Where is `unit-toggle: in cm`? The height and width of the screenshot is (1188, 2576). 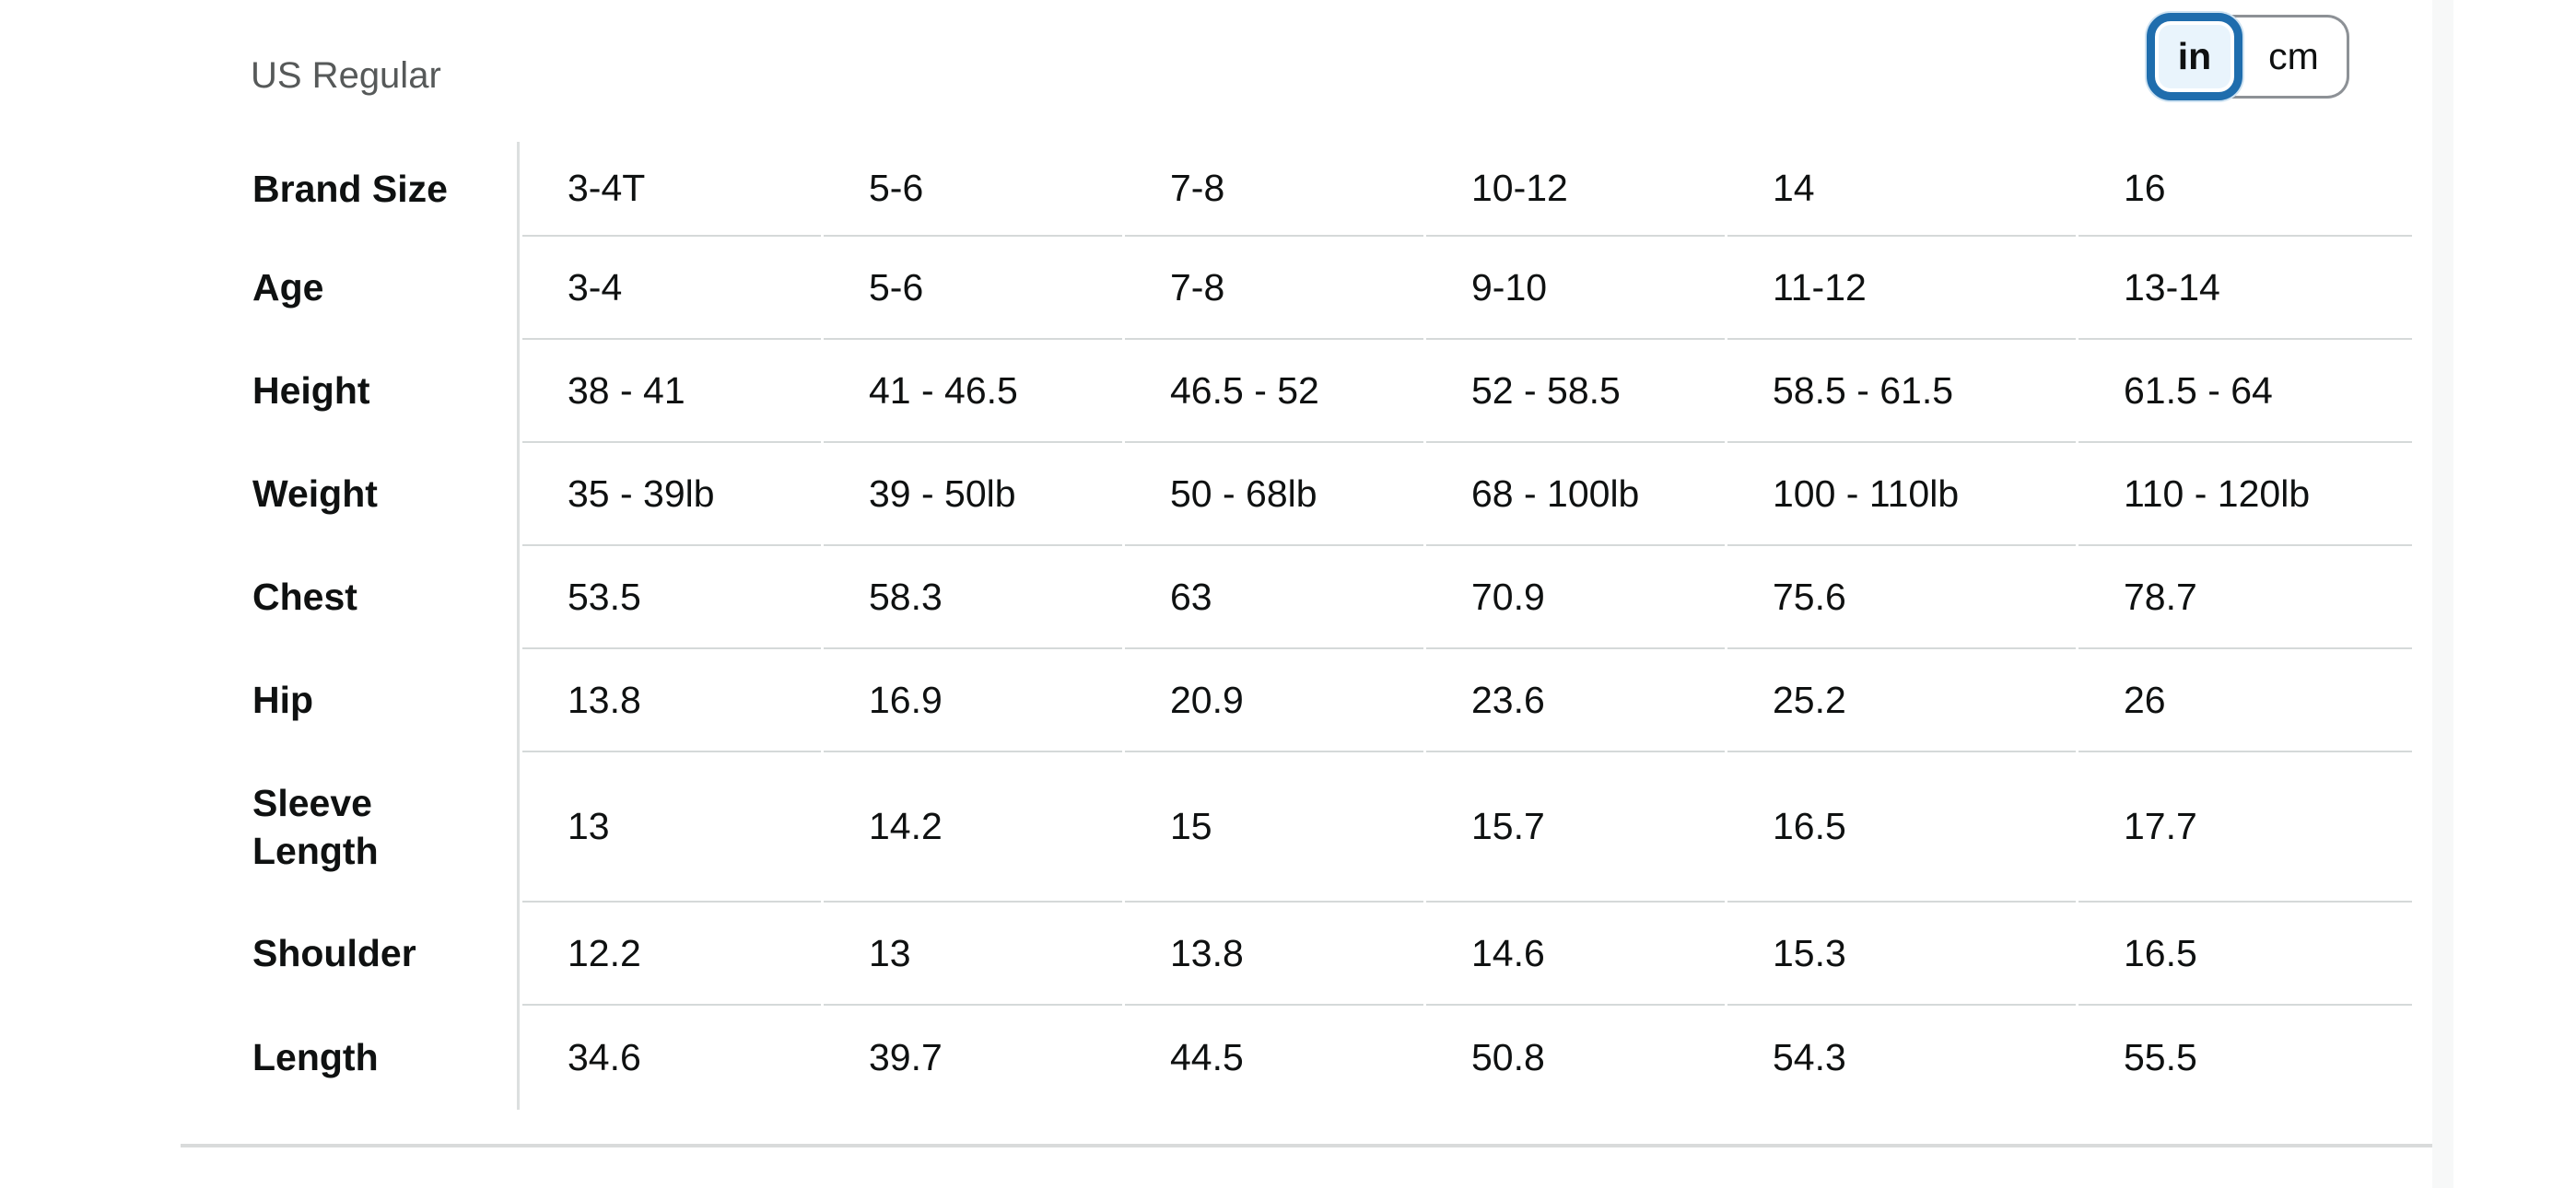
unit-toggle: in cm is located at coordinates (2248, 57).